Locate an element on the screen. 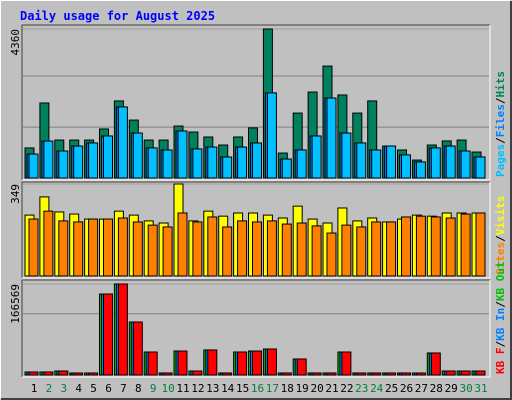 Image resolution: width=512 pixels, height=400 pixels. x-tick-label: 20 is located at coordinates (316, 388).